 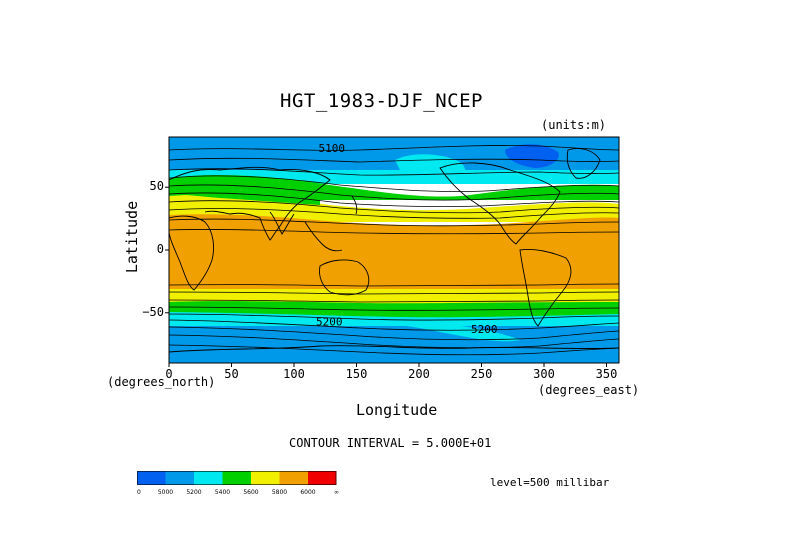 I want to click on x-tick-label-5: 250, so click(x=481, y=374).